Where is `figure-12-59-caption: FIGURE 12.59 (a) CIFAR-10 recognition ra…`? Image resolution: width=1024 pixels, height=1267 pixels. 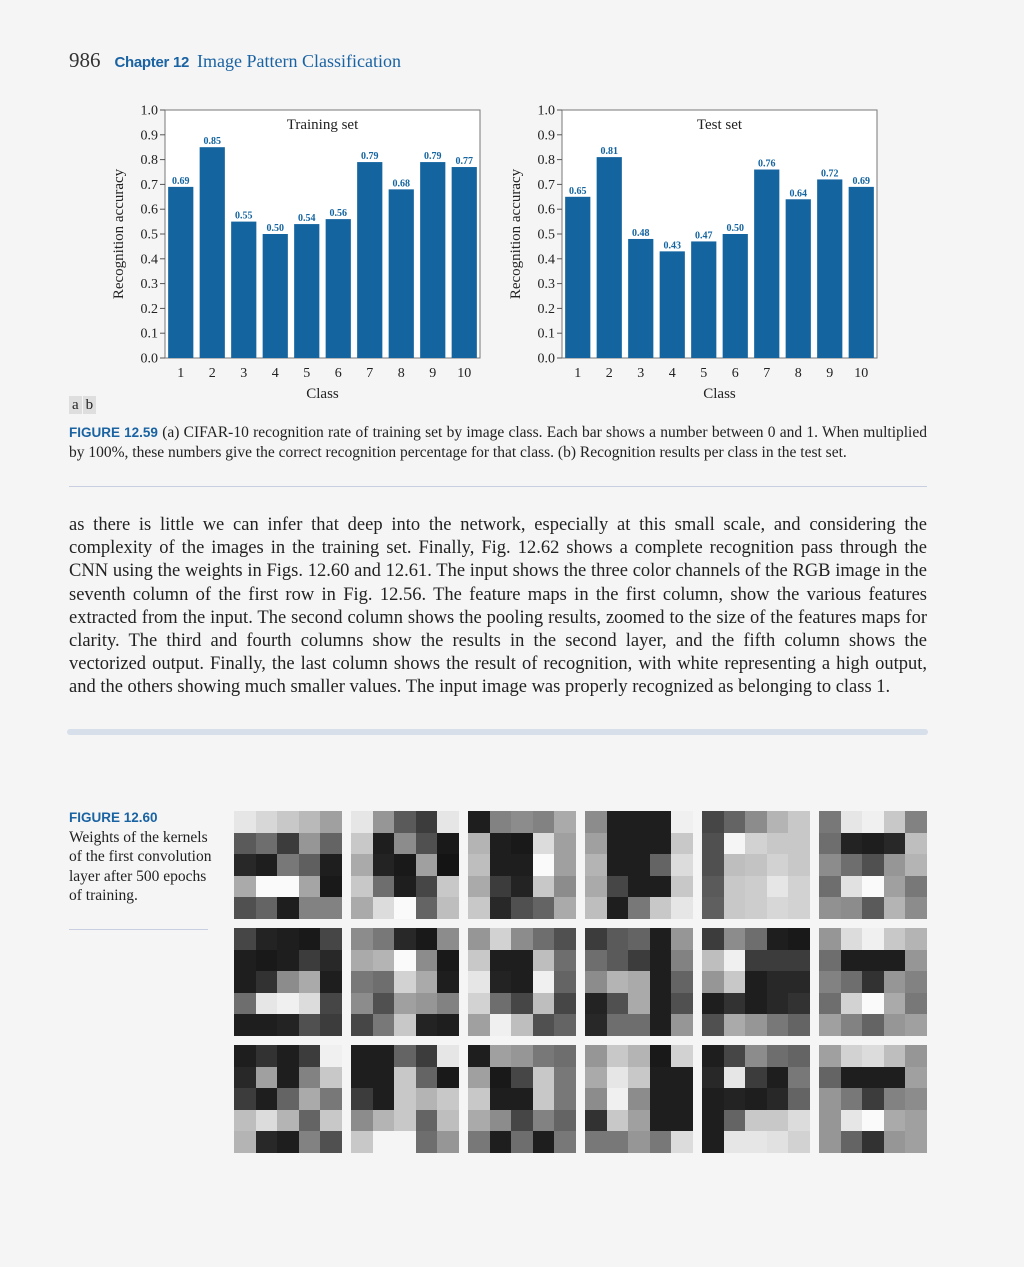
figure-12-59-caption: FIGURE 12.59 (a) CIFAR-10 recognition ra… is located at coordinates (498, 442).